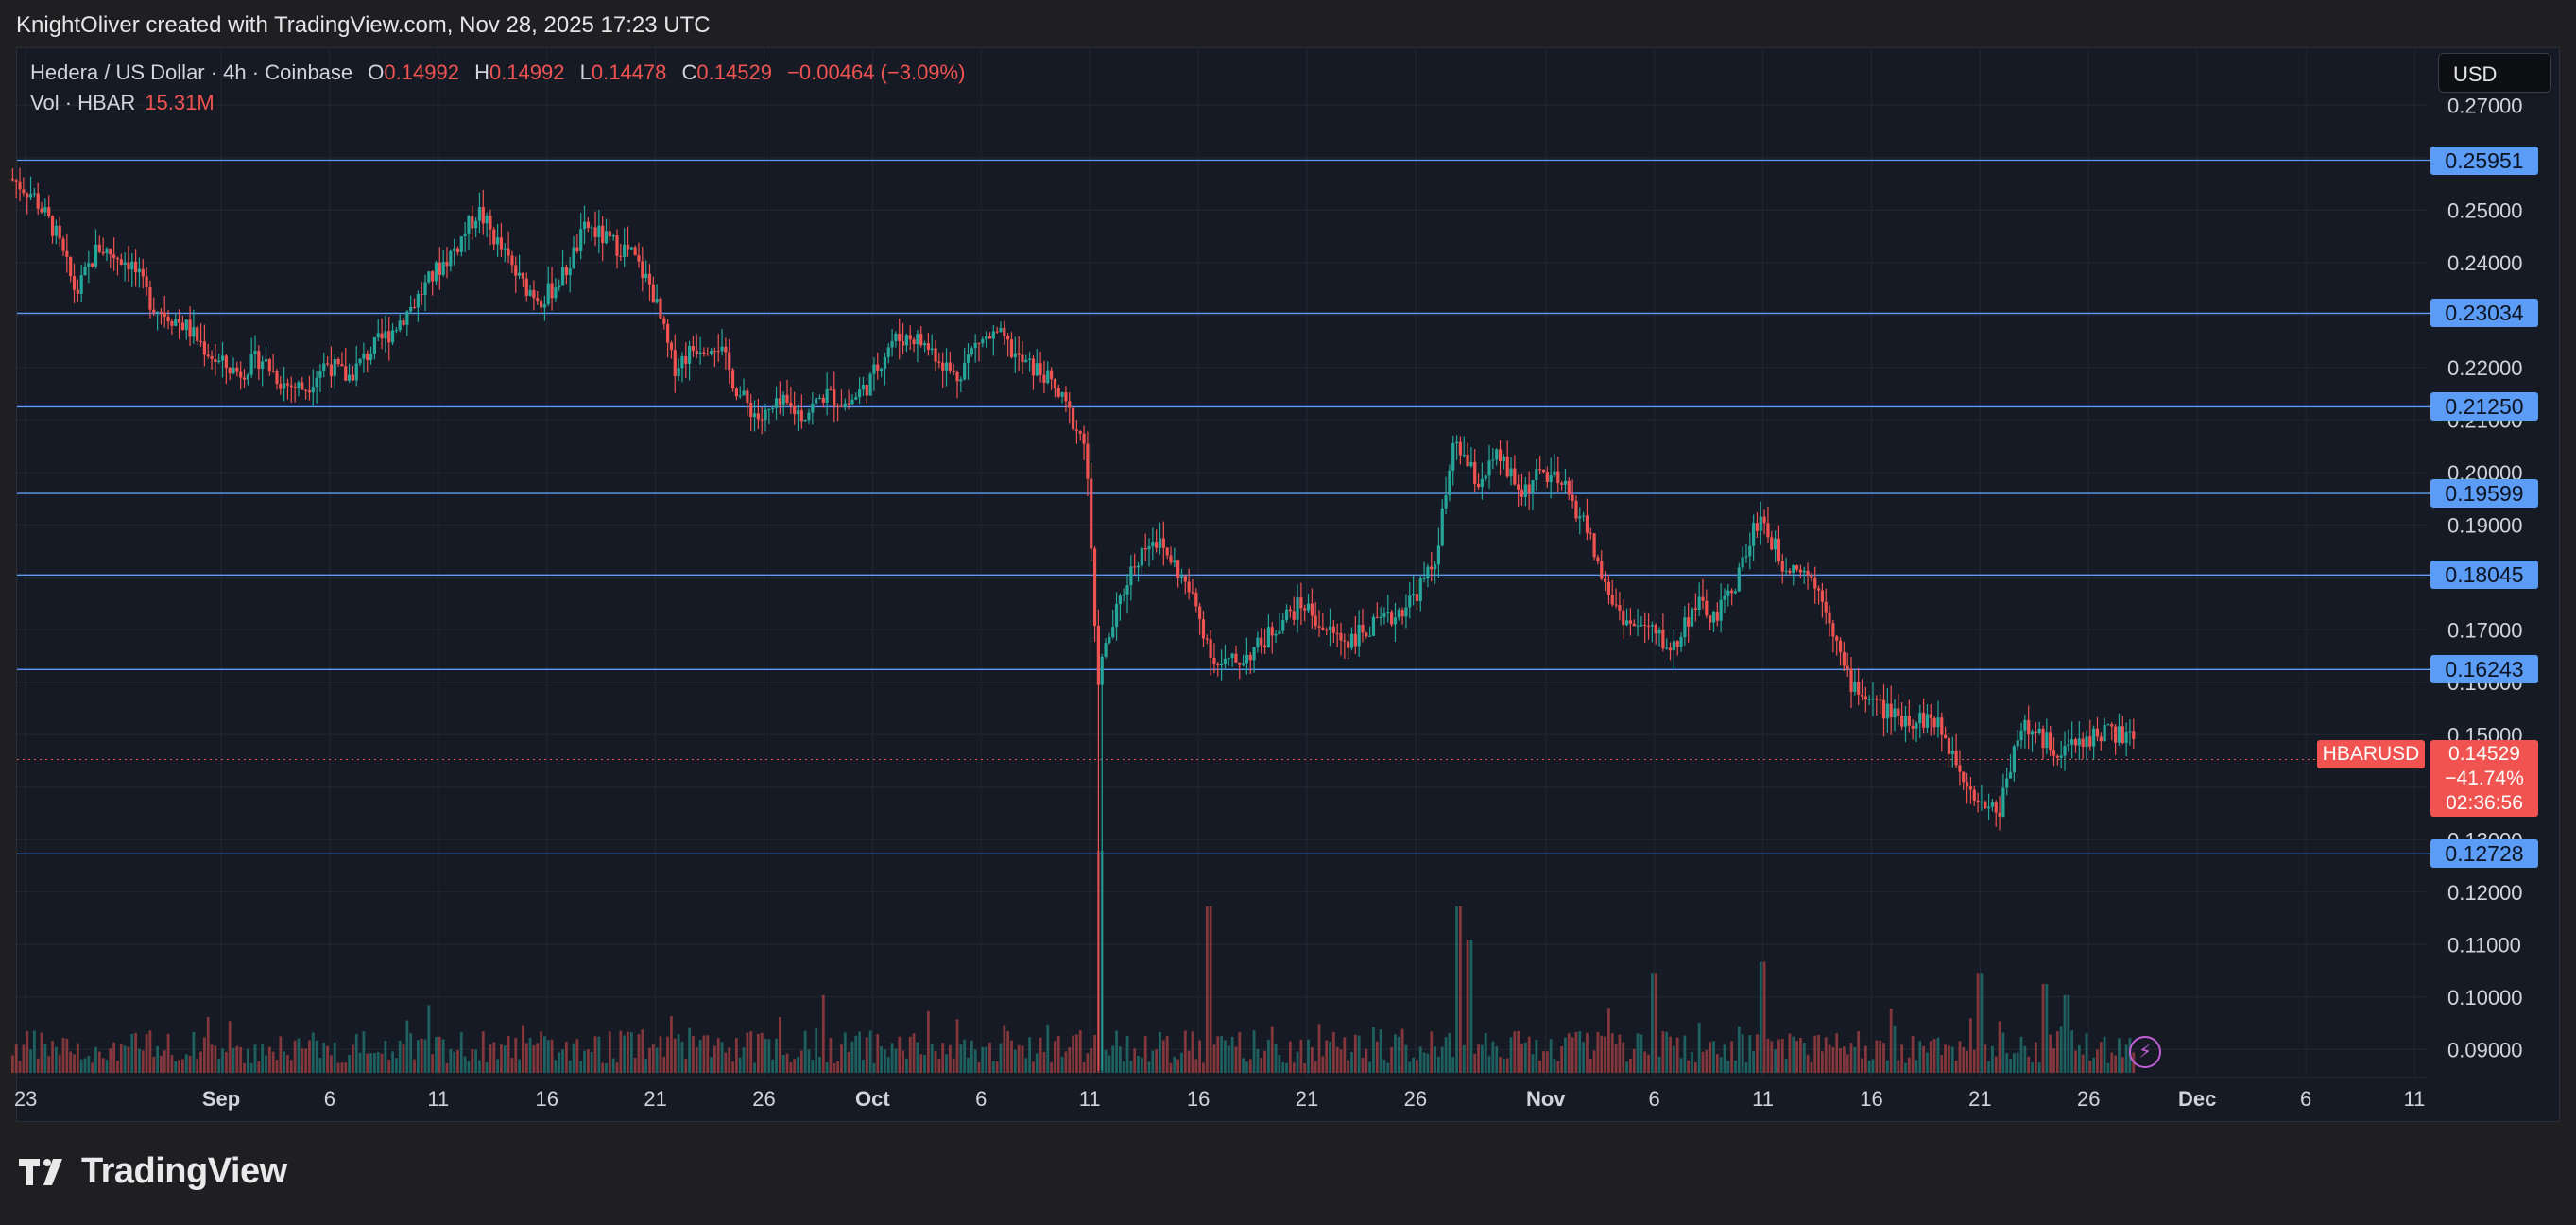 The image size is (2576, 1225). I want to click on change-value: −0.00464 (−3.09%), so click(876, 72).